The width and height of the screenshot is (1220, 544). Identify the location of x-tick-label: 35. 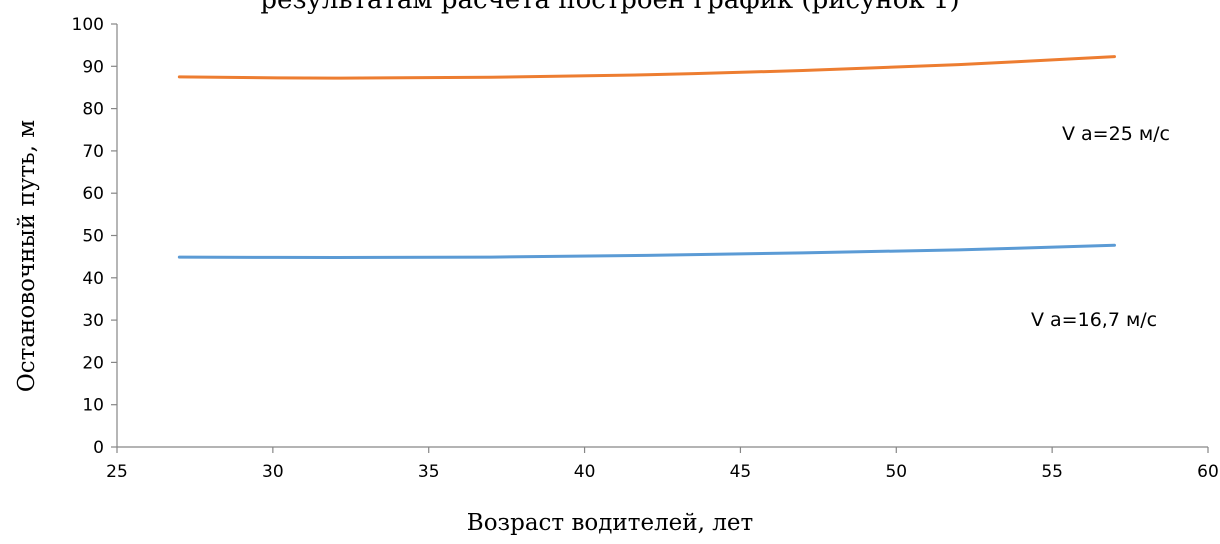
(429, 472).